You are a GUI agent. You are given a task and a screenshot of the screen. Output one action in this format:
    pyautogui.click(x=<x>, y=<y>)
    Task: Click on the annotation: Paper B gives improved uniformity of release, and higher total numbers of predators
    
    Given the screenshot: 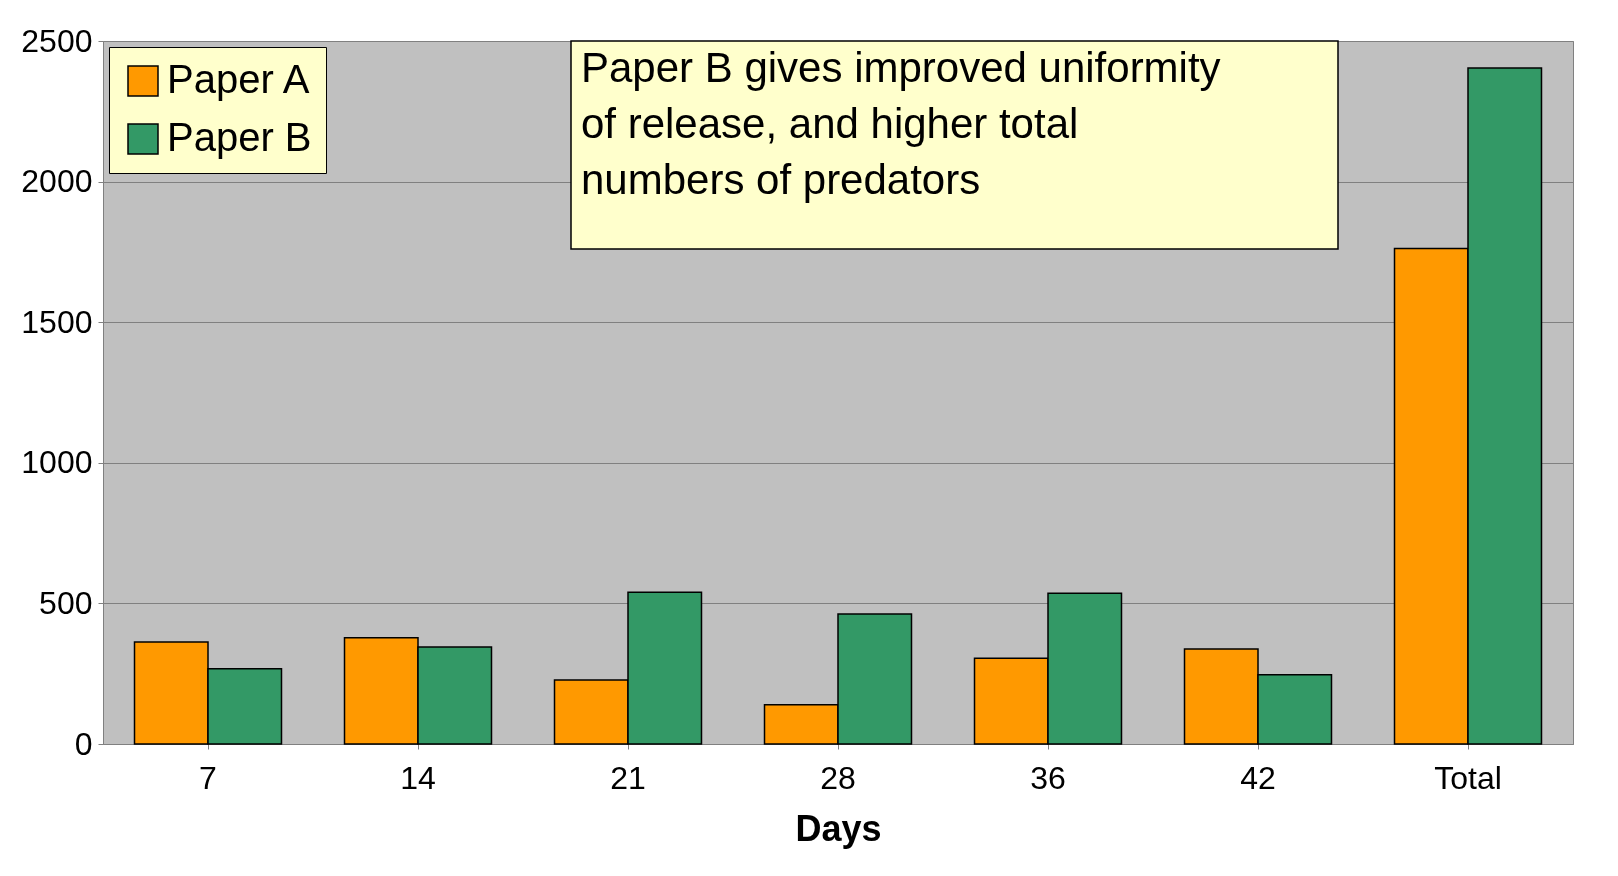 What is the action you would take?
    pyautogui.click(x=901, y=123)
    